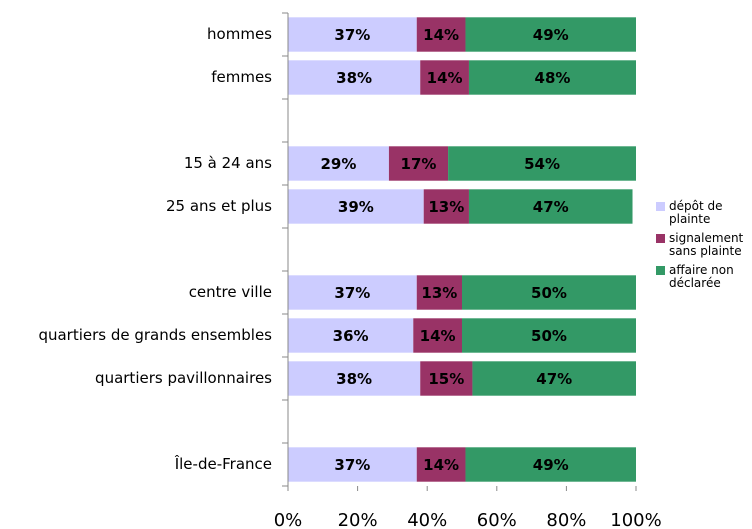  What do you see at coordinates (219, 206) in the screenshot?
I see `category-label: 25 ans et plus` at bounding box center [219, 206].